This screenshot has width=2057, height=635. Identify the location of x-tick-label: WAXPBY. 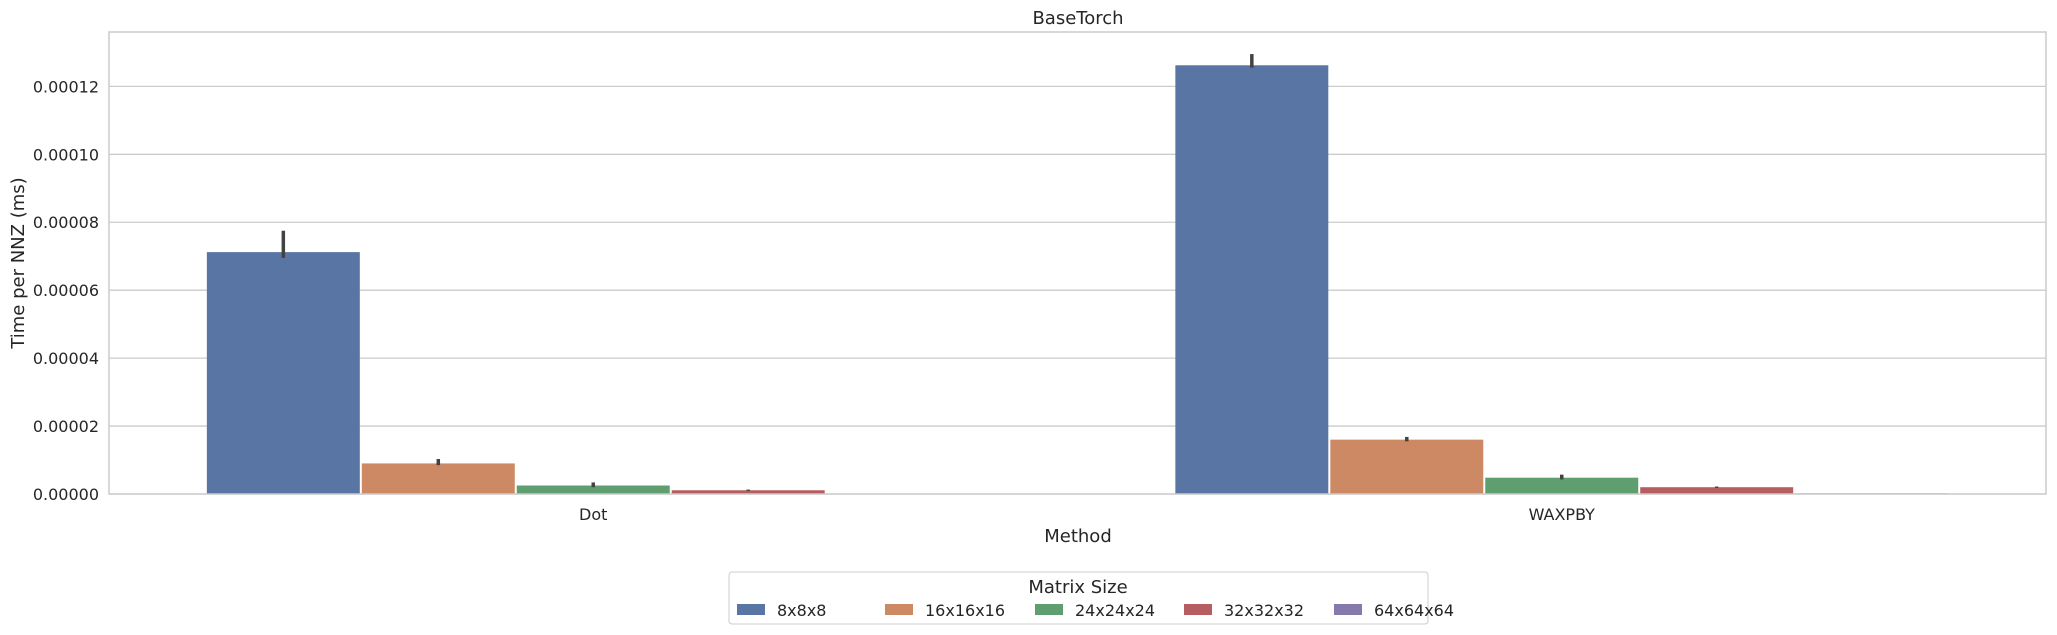
(1562, 514).